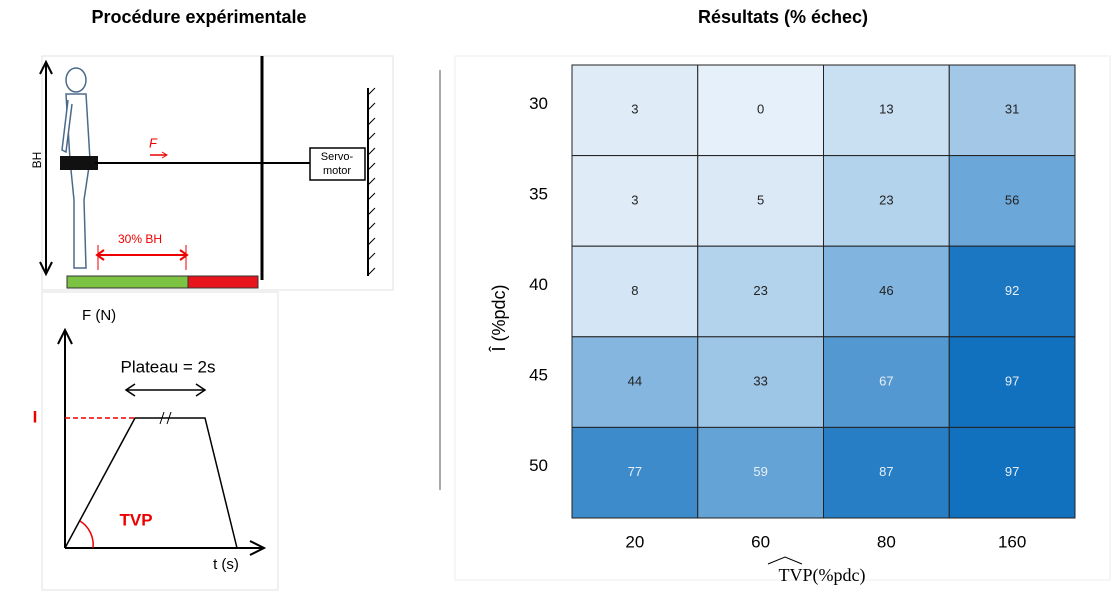  What do you see at coordinates (153, 142) in the screenshot?
I see `force-label: F` at bounding box center [153, 142].